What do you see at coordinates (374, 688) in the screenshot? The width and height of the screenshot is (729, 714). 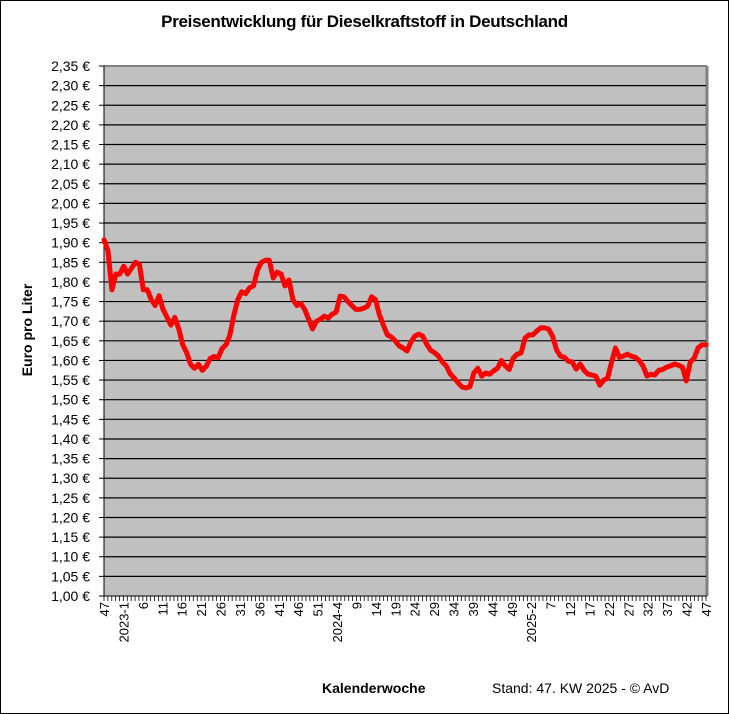 I see `x-axis-label: Kalenderwoche` at bounding box center [374, 688].